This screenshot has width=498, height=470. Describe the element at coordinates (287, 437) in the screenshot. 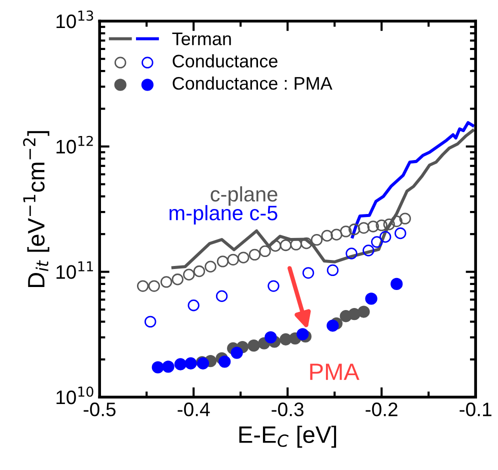

I see `x-axis-title: E-E$_{C}$ [eV]` at that location.